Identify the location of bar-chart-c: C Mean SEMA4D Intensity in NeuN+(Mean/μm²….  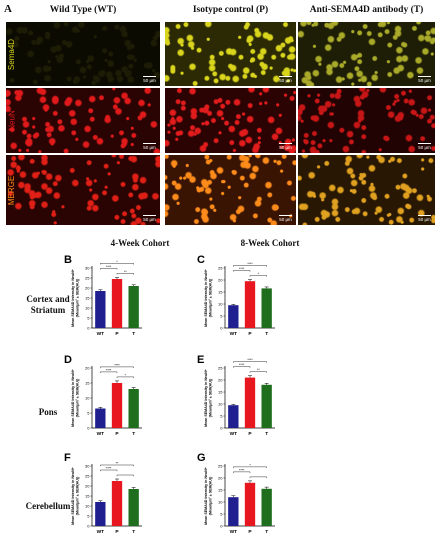
(236, 295).